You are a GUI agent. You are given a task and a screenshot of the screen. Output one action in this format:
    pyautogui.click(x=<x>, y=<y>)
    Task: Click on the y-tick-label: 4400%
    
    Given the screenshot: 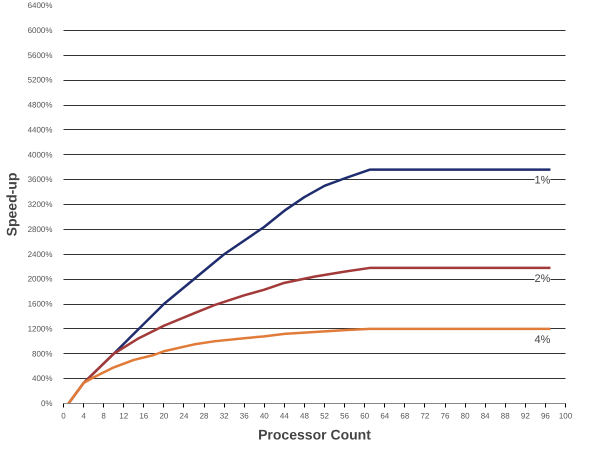 What is the action you would take?
    pyautogui.click(x=40, y=129)
    